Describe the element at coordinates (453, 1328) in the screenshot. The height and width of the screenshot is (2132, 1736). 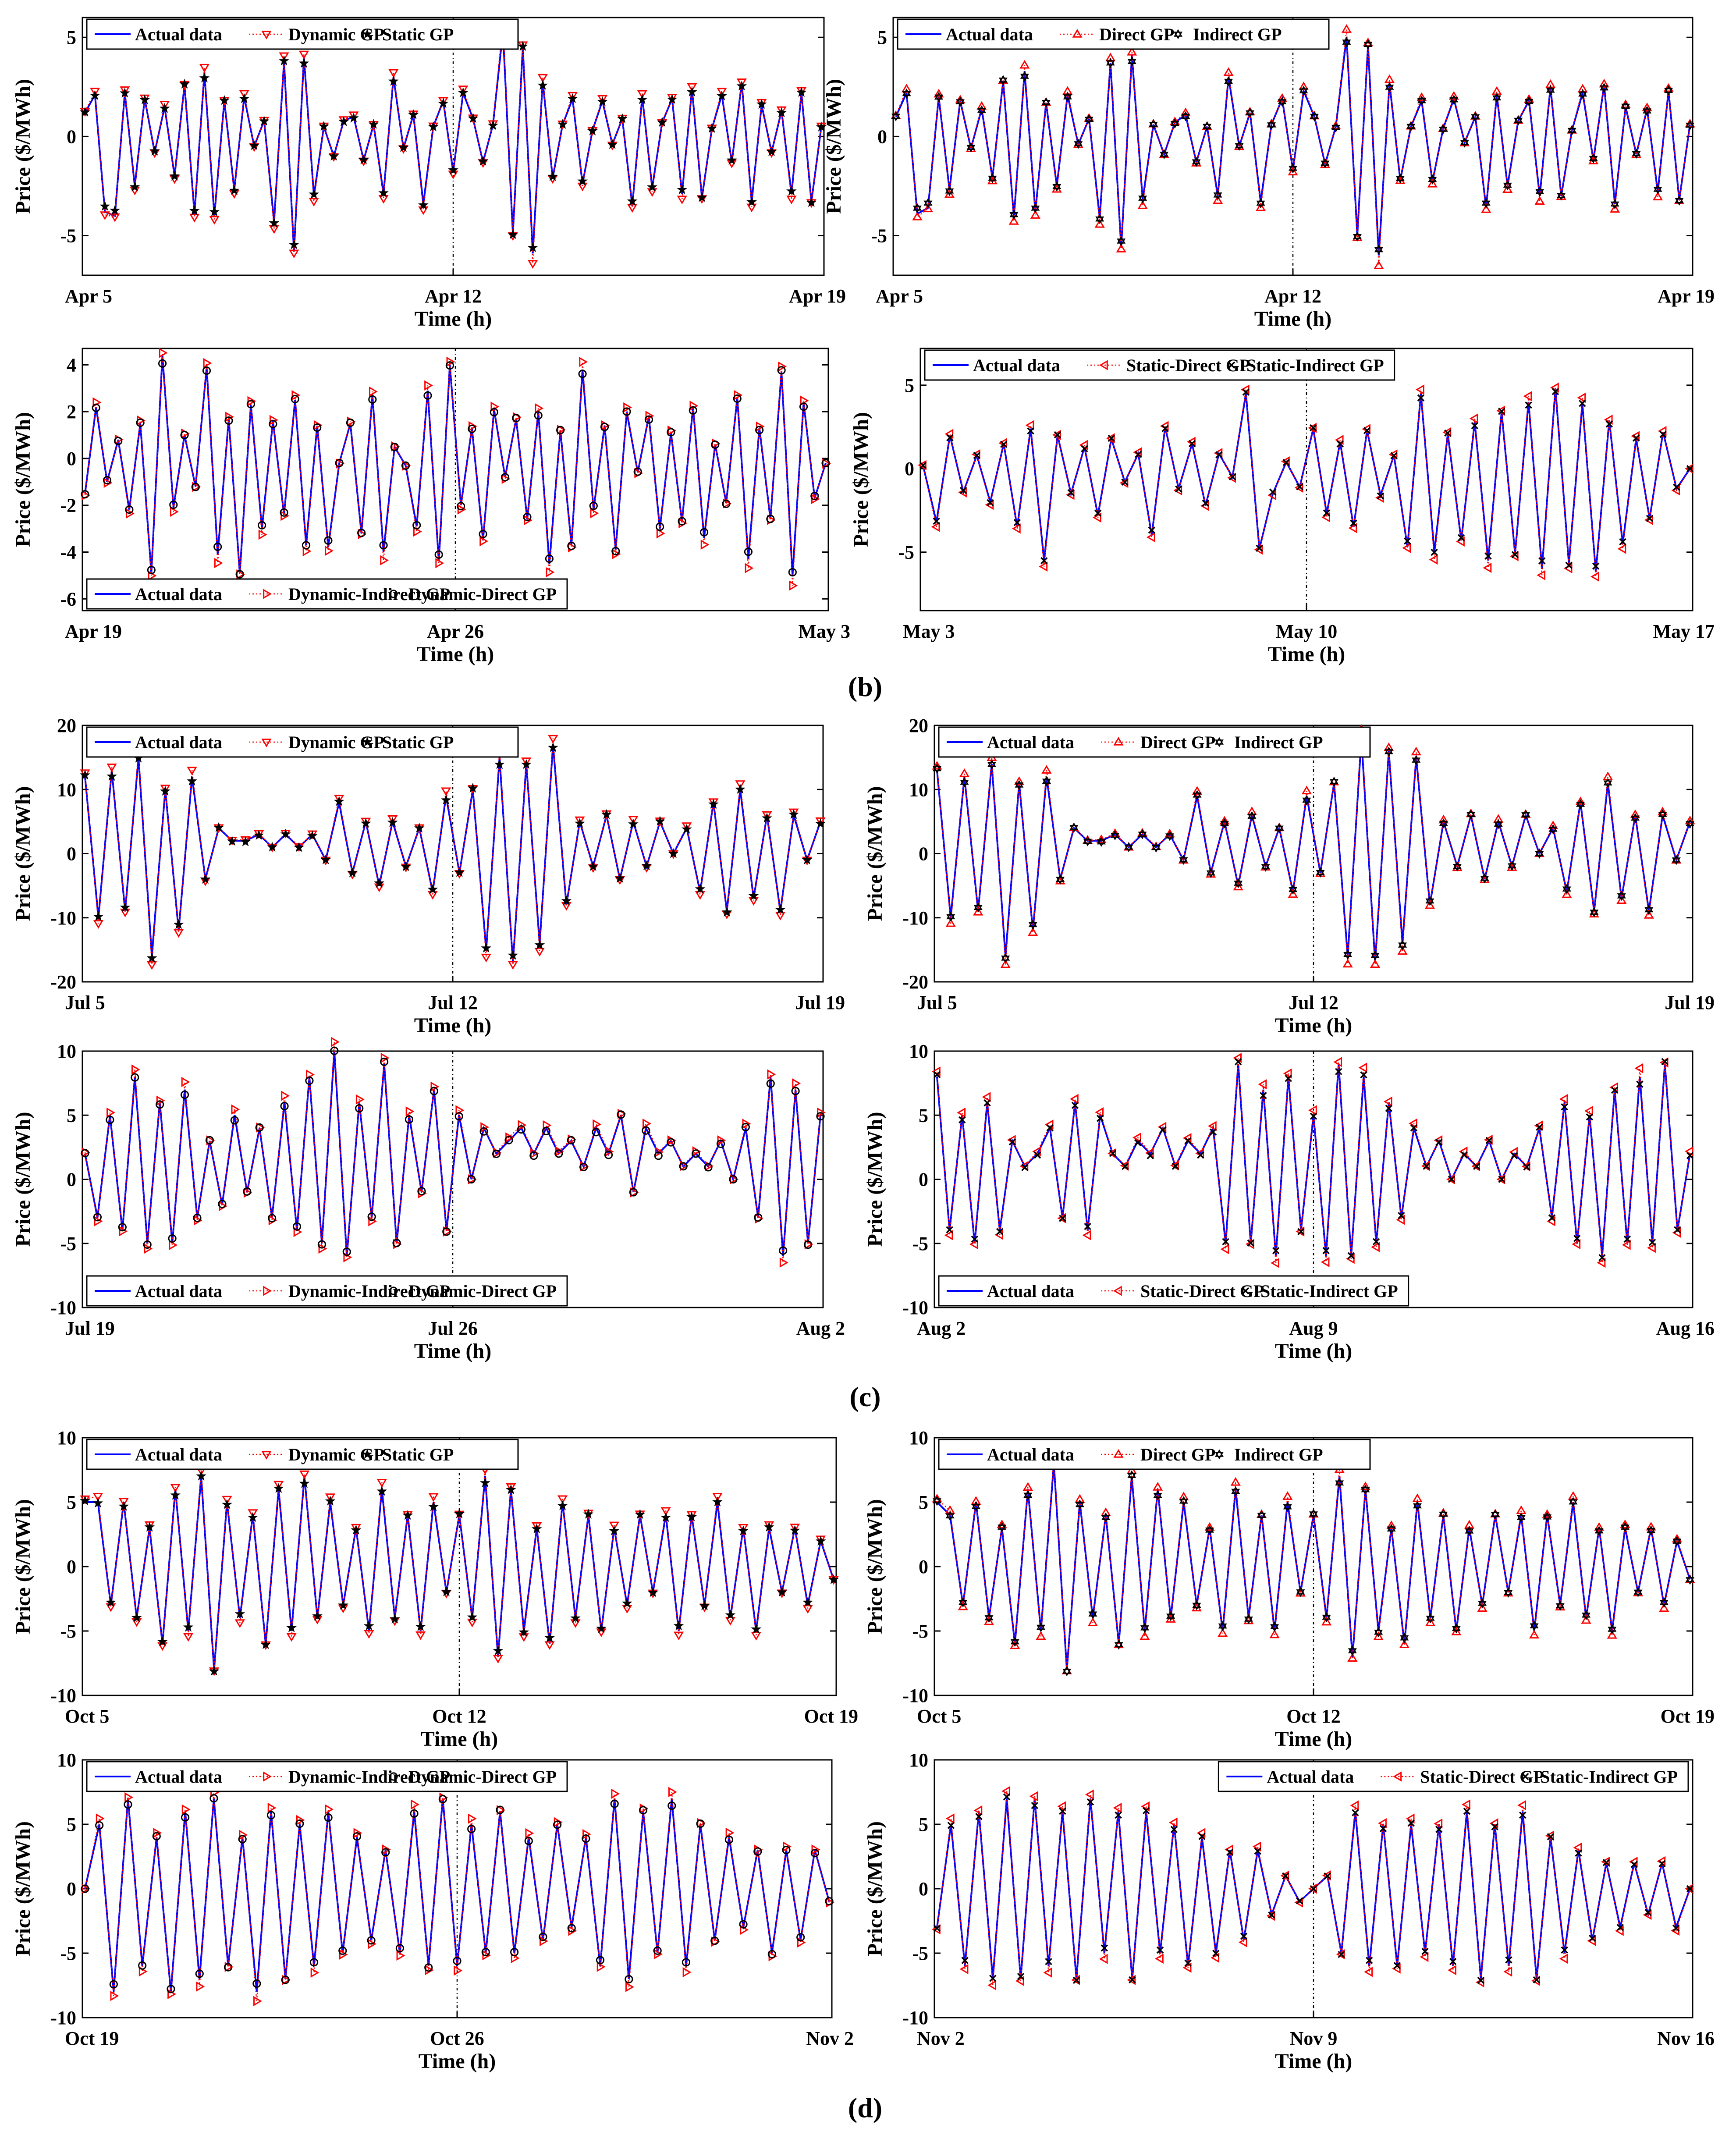
I see `x-tick-label: Jul 26` at that location.